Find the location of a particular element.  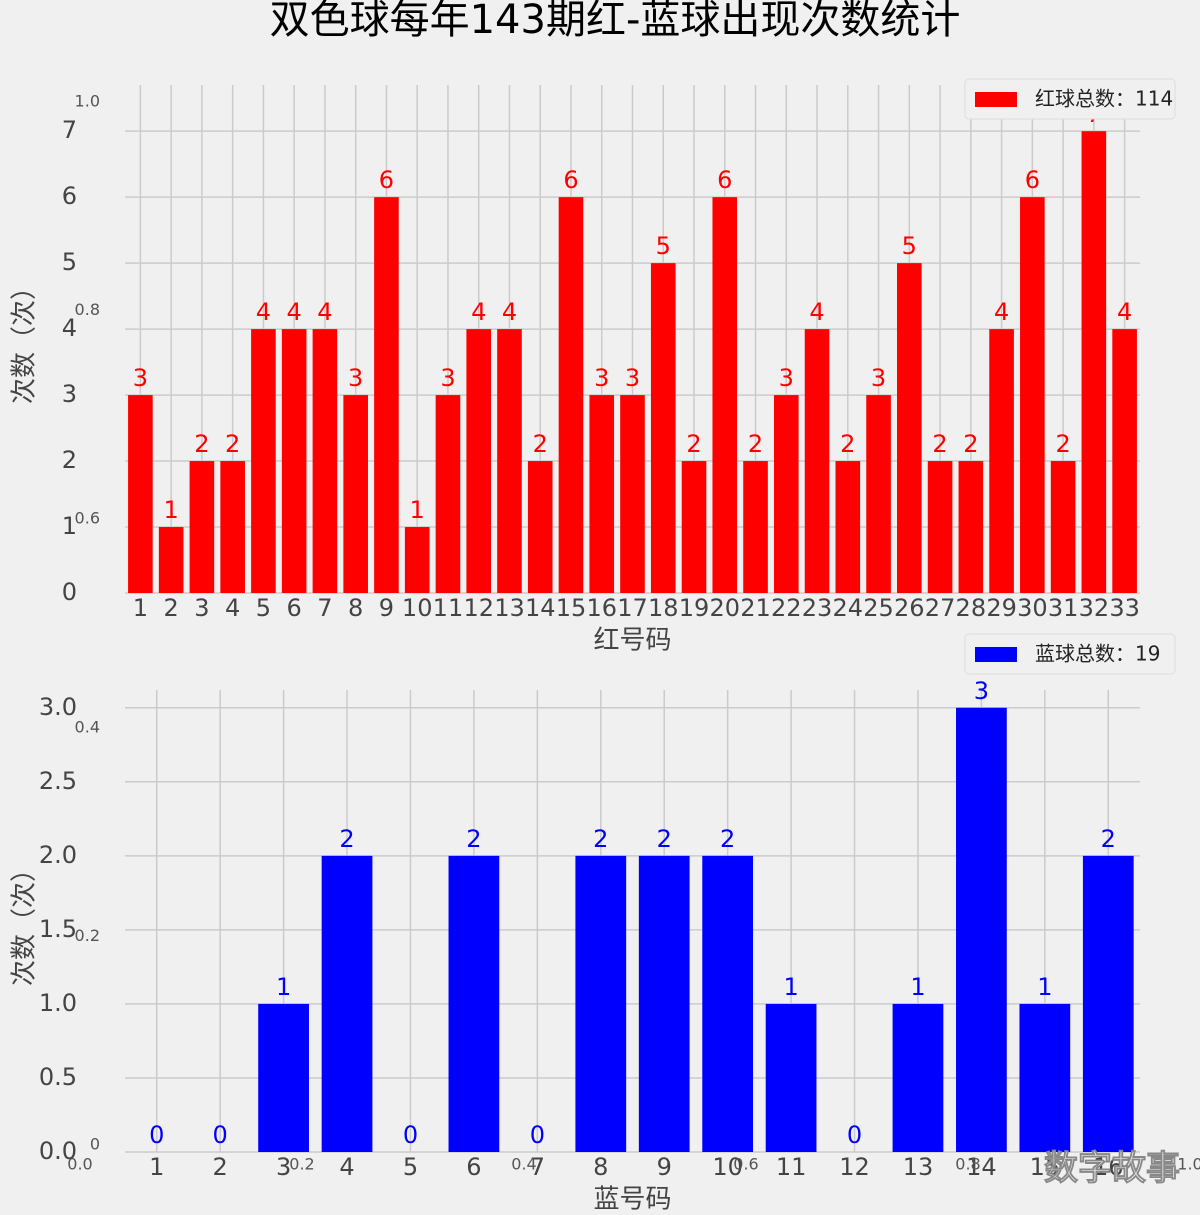

x-tick-label: 15 is located at coordinates (571, 608).